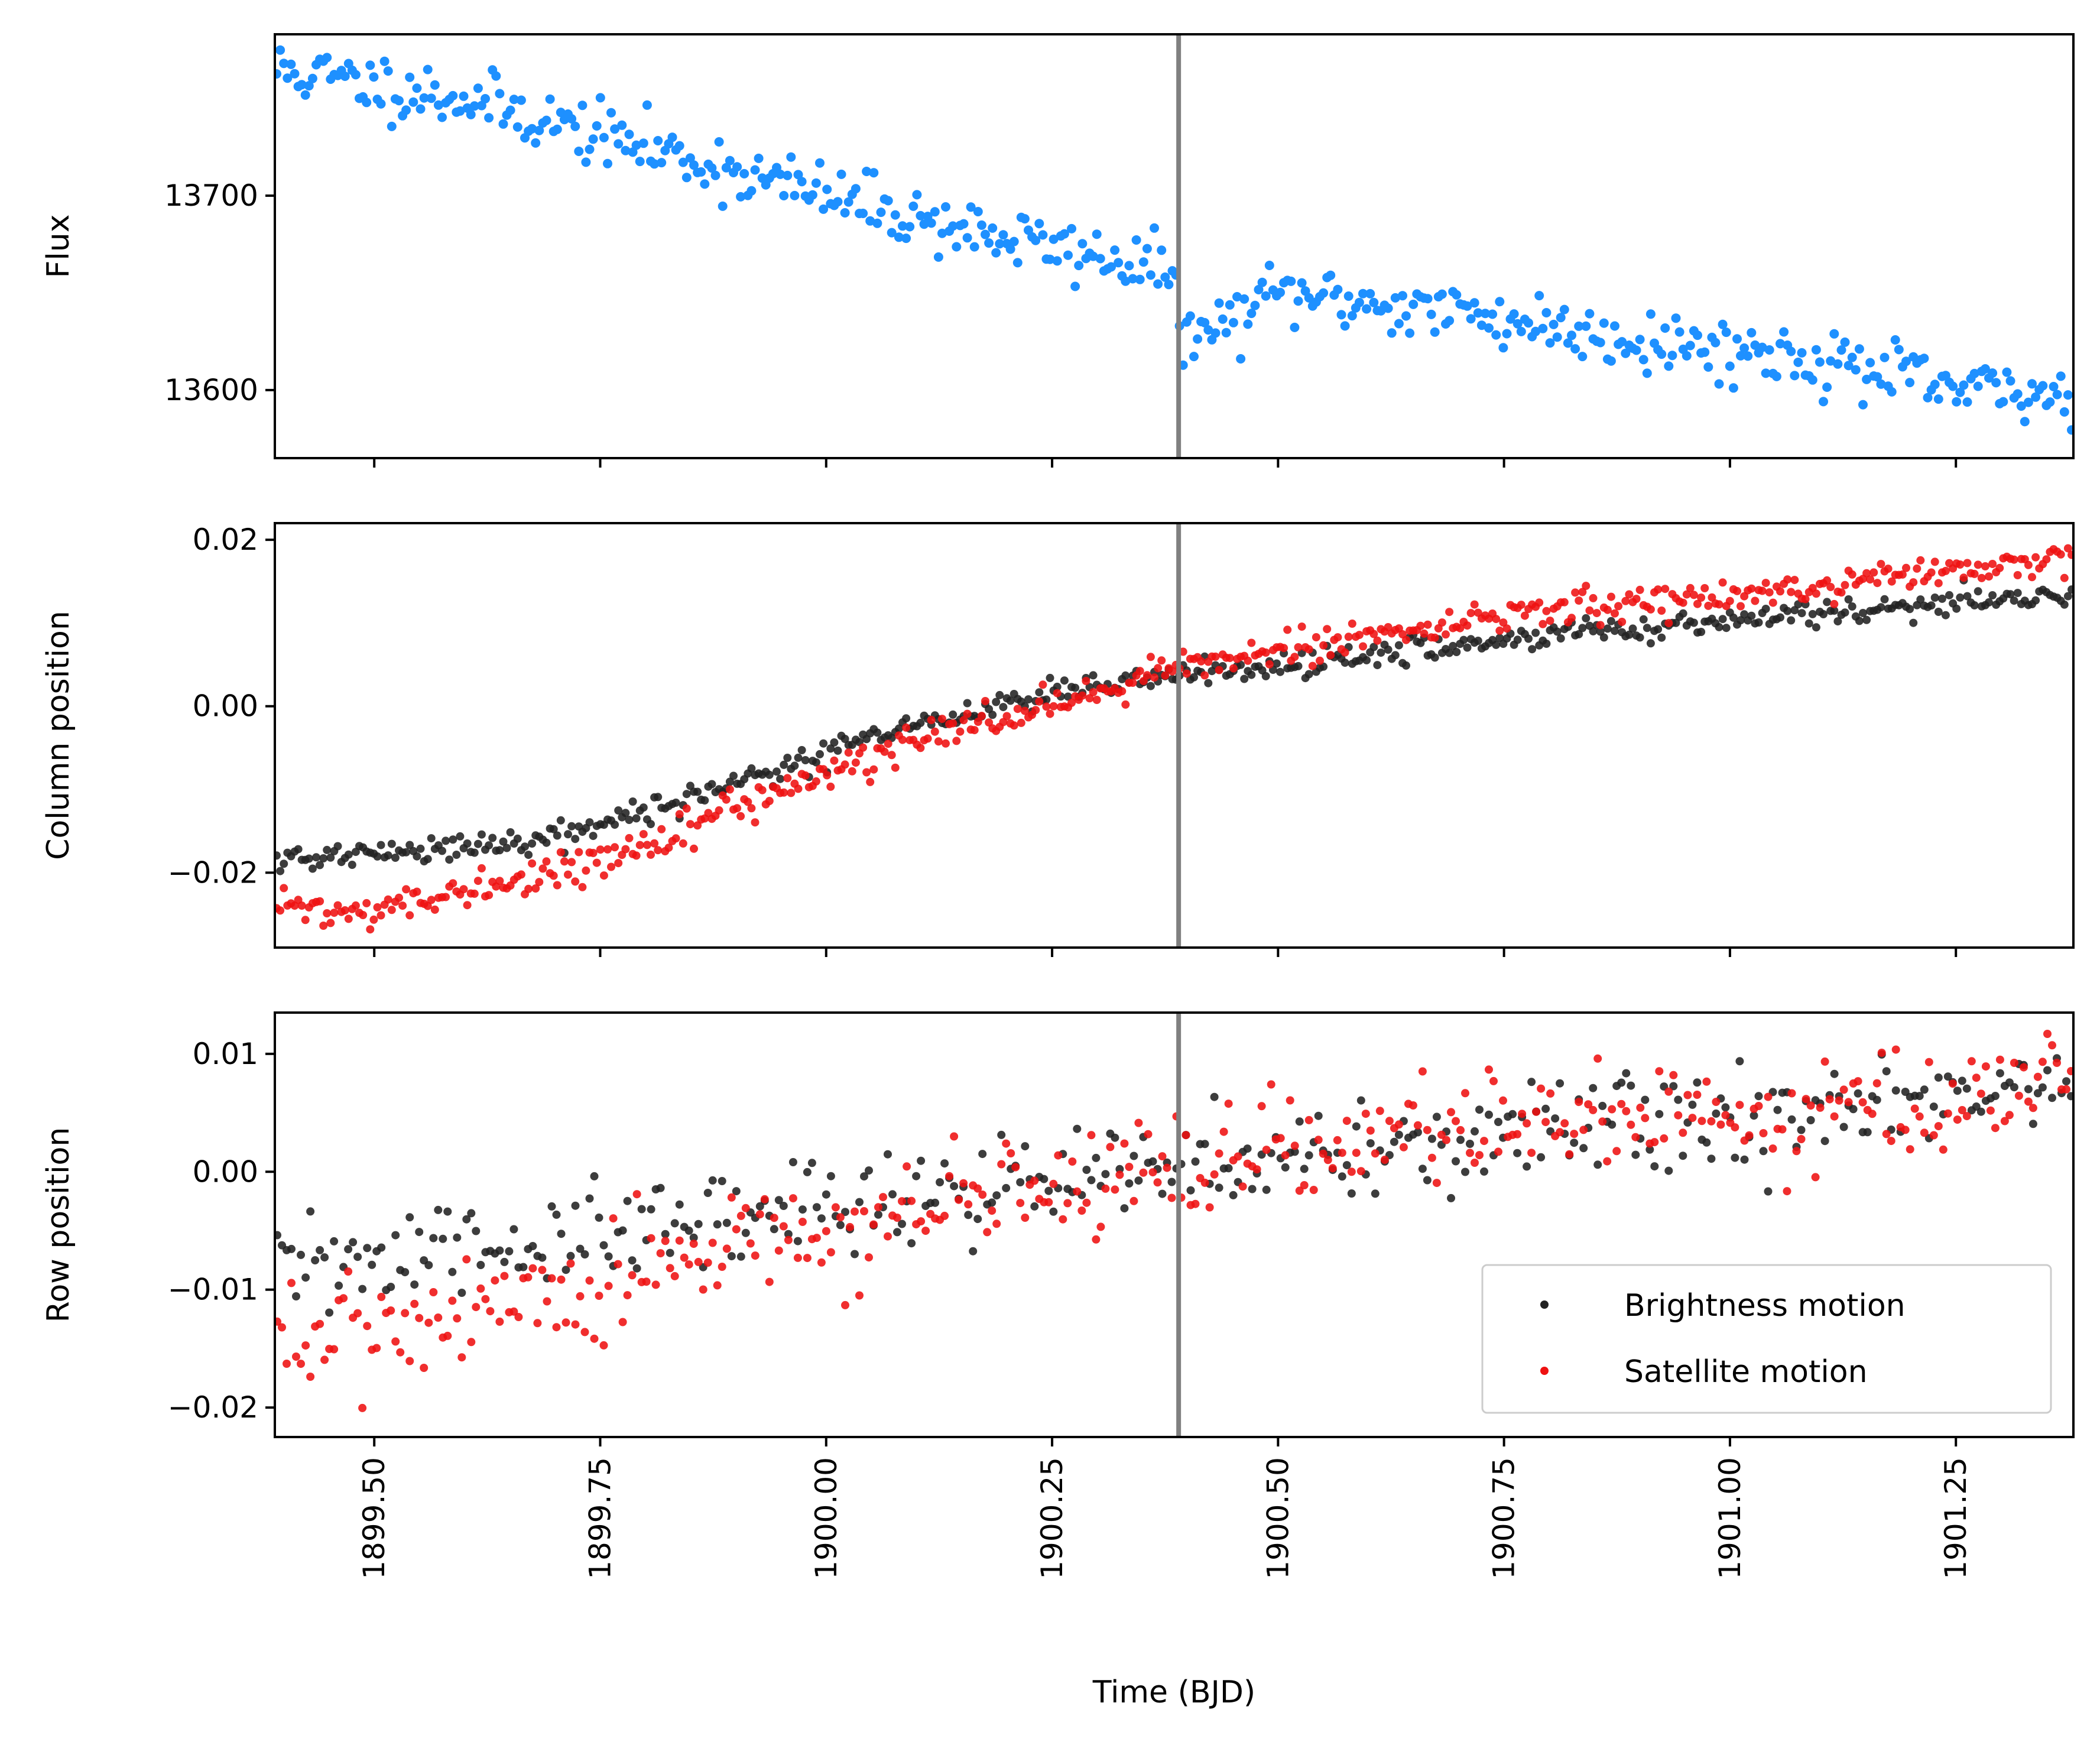 The image size is (2100, 1745). Describe the element at coordinates (213, 872) in the screenshot. I see `y-tick-label: −0.02` at that location.